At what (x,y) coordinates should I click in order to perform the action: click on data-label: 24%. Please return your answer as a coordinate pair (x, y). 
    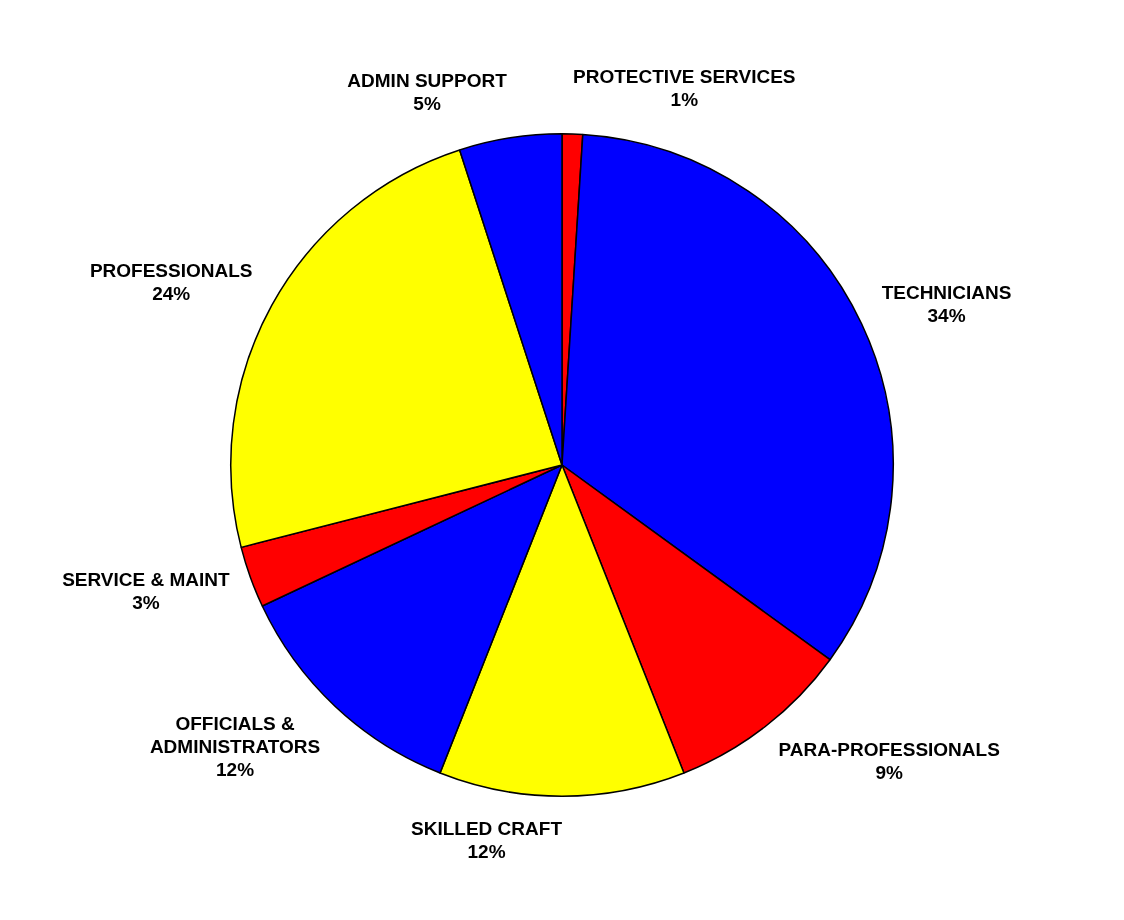
    Looking at the image, I should click on (171, 294).